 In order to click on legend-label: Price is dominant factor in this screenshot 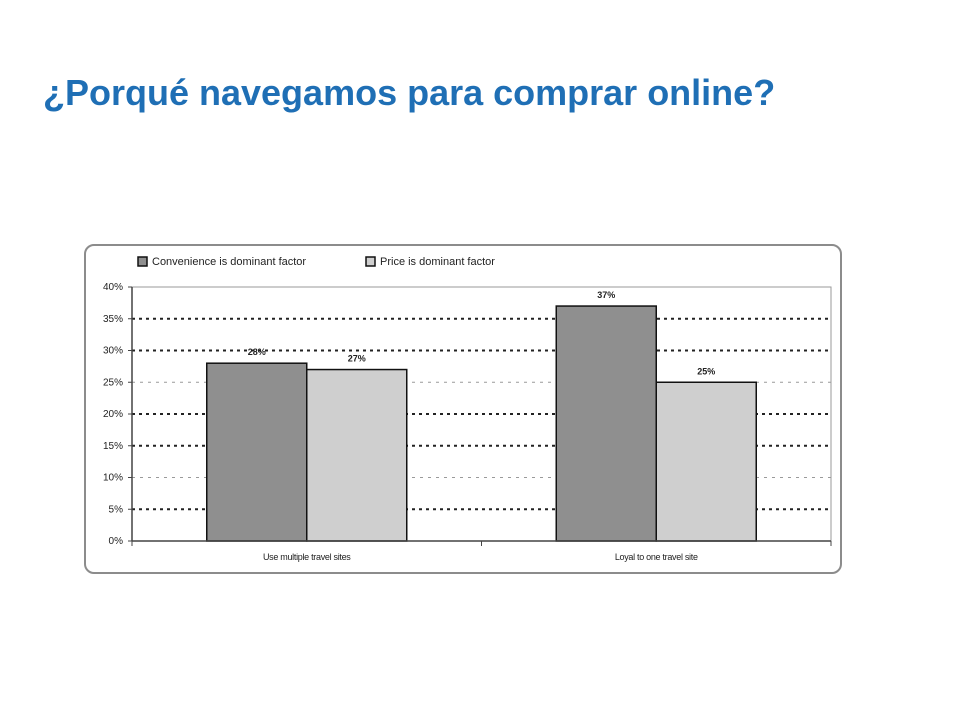, I will do `click(437, 262)`.